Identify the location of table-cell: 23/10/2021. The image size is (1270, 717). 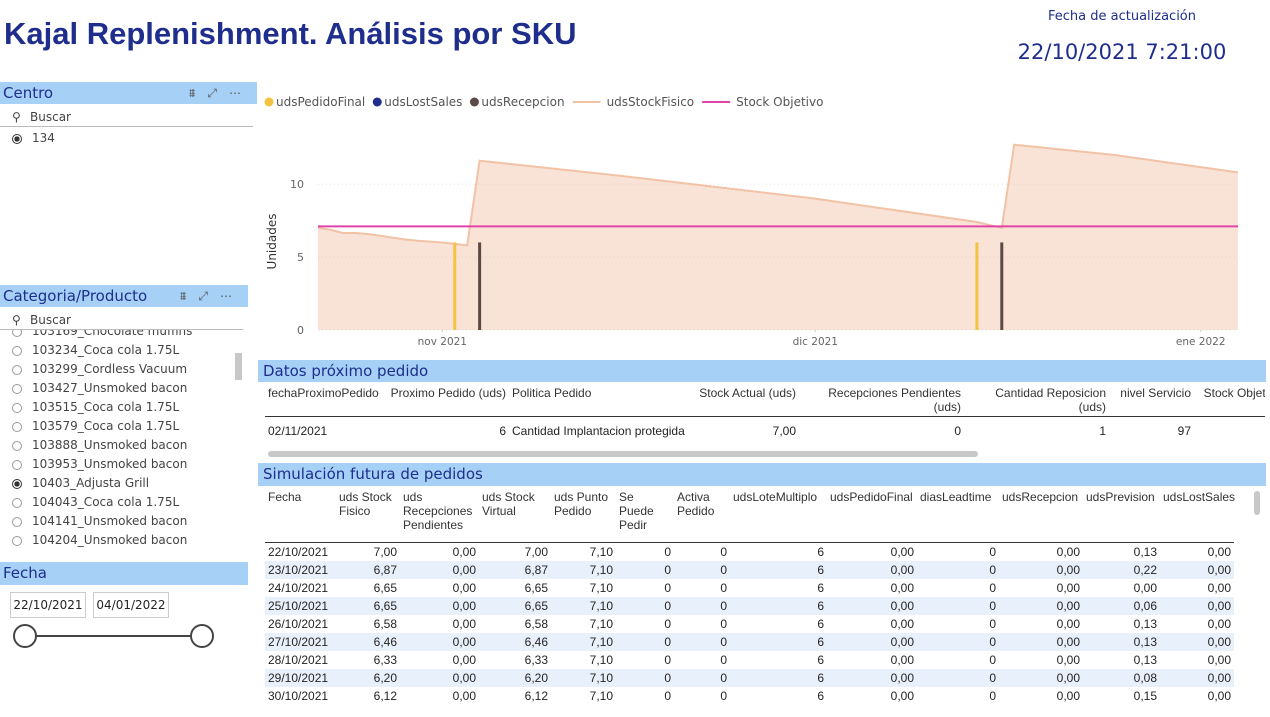
(298, 570).